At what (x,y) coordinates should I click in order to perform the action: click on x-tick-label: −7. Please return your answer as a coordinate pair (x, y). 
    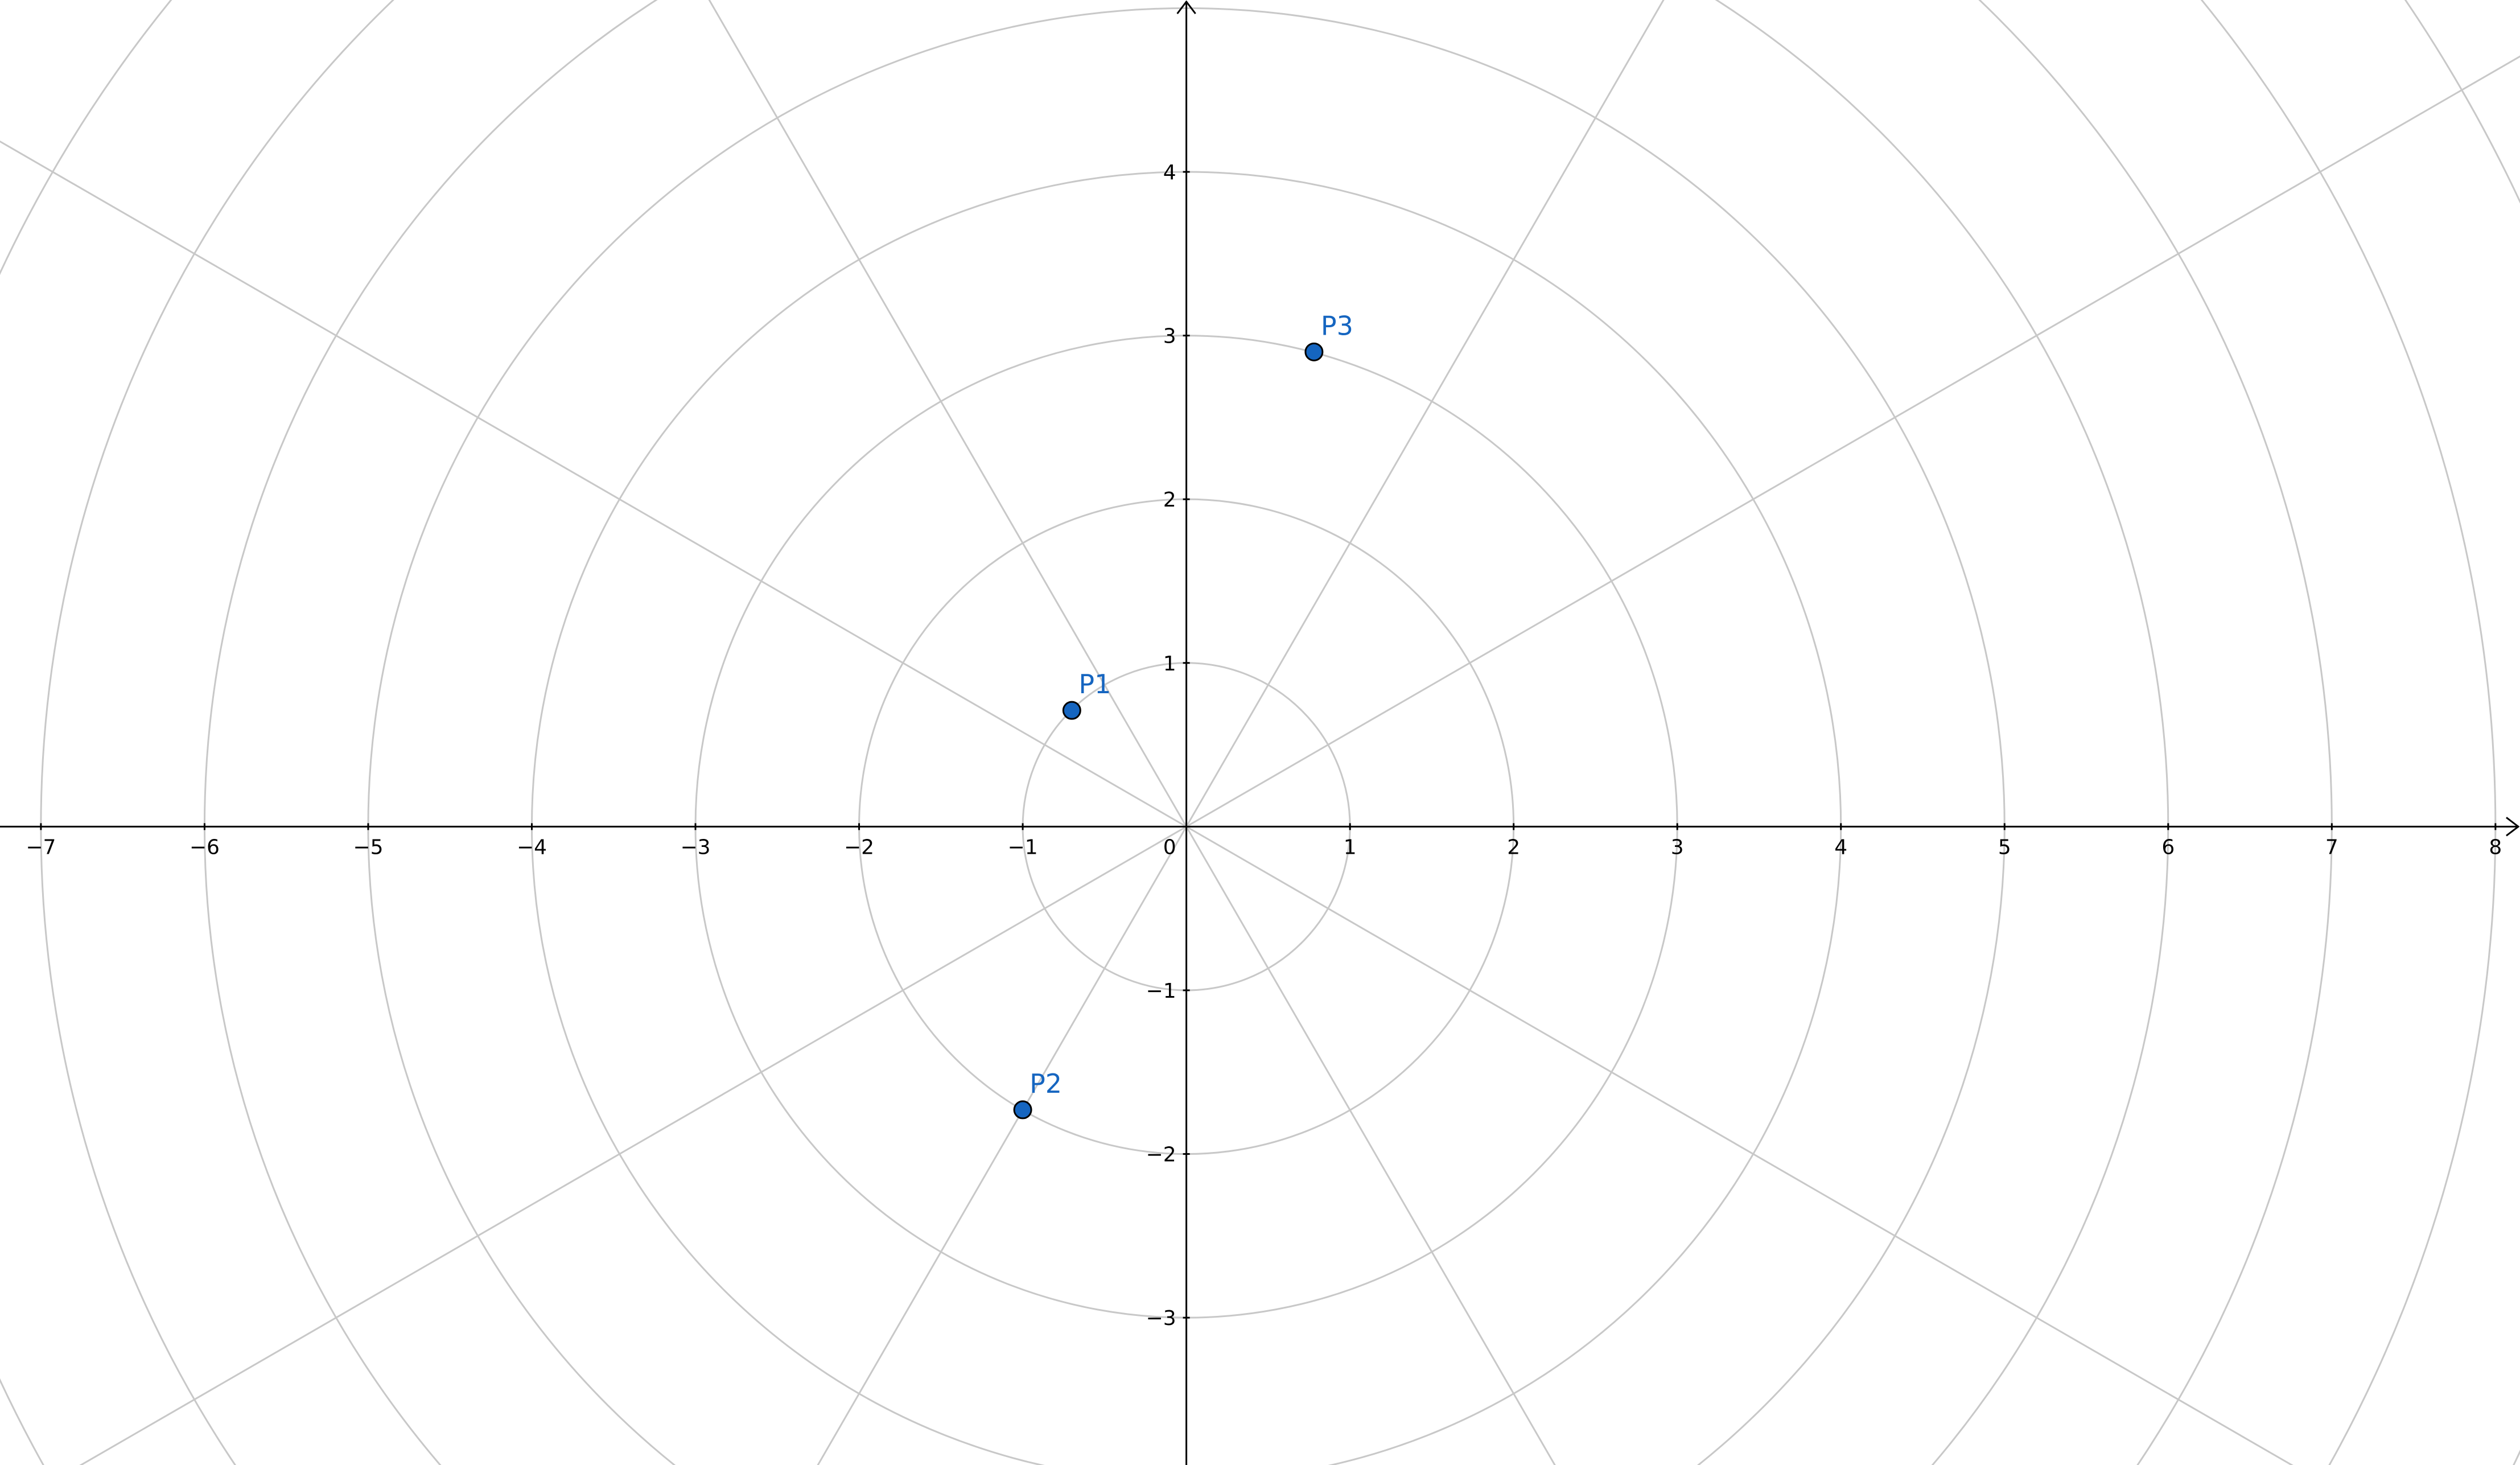
    Looking at the image, I should click on (41, 847).